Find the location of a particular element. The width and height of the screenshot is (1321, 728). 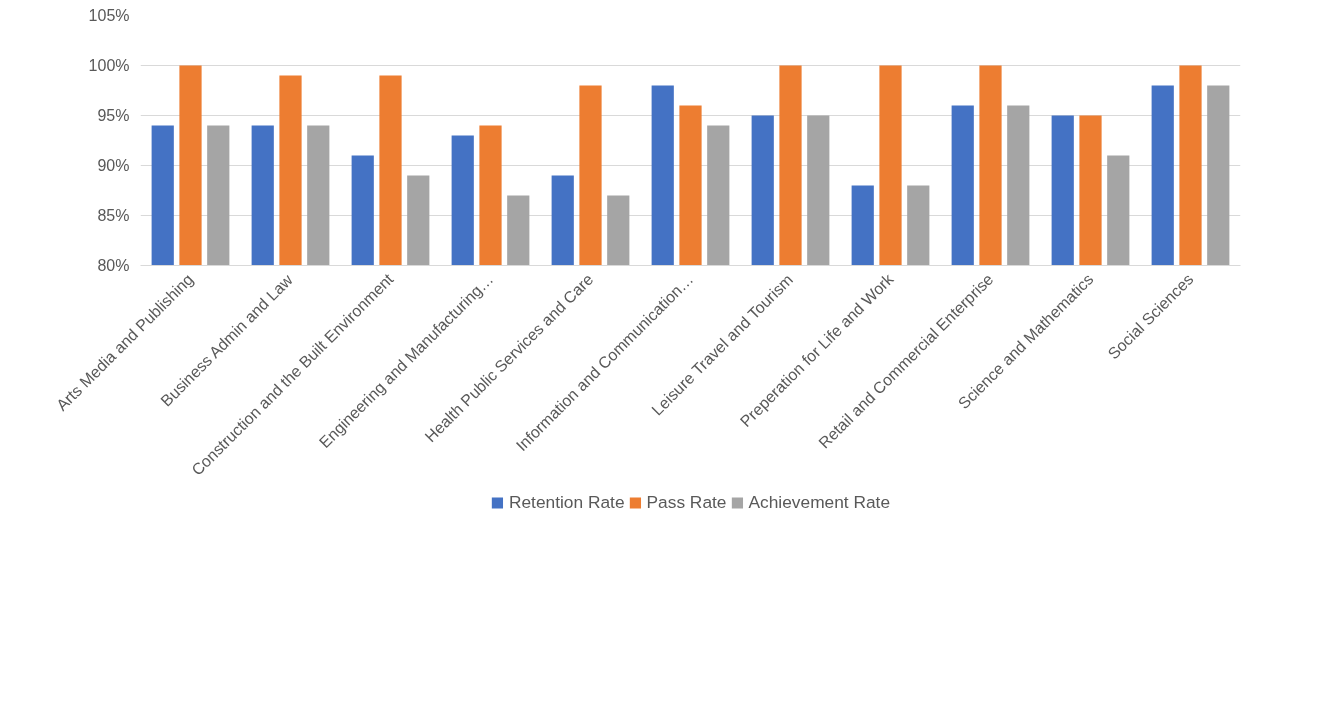

legend-label: Pass Rate is located at coordinates (686, 502).